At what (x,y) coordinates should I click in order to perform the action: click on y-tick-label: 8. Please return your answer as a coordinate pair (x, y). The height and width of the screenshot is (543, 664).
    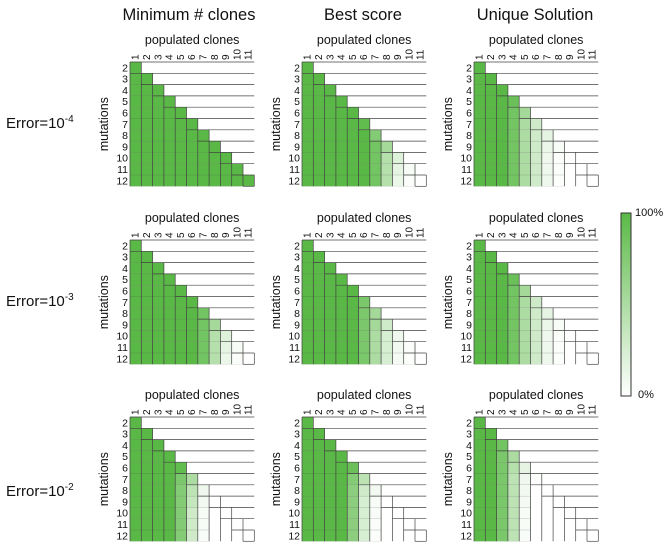
    Looking at the image, I should click on (469, 491).